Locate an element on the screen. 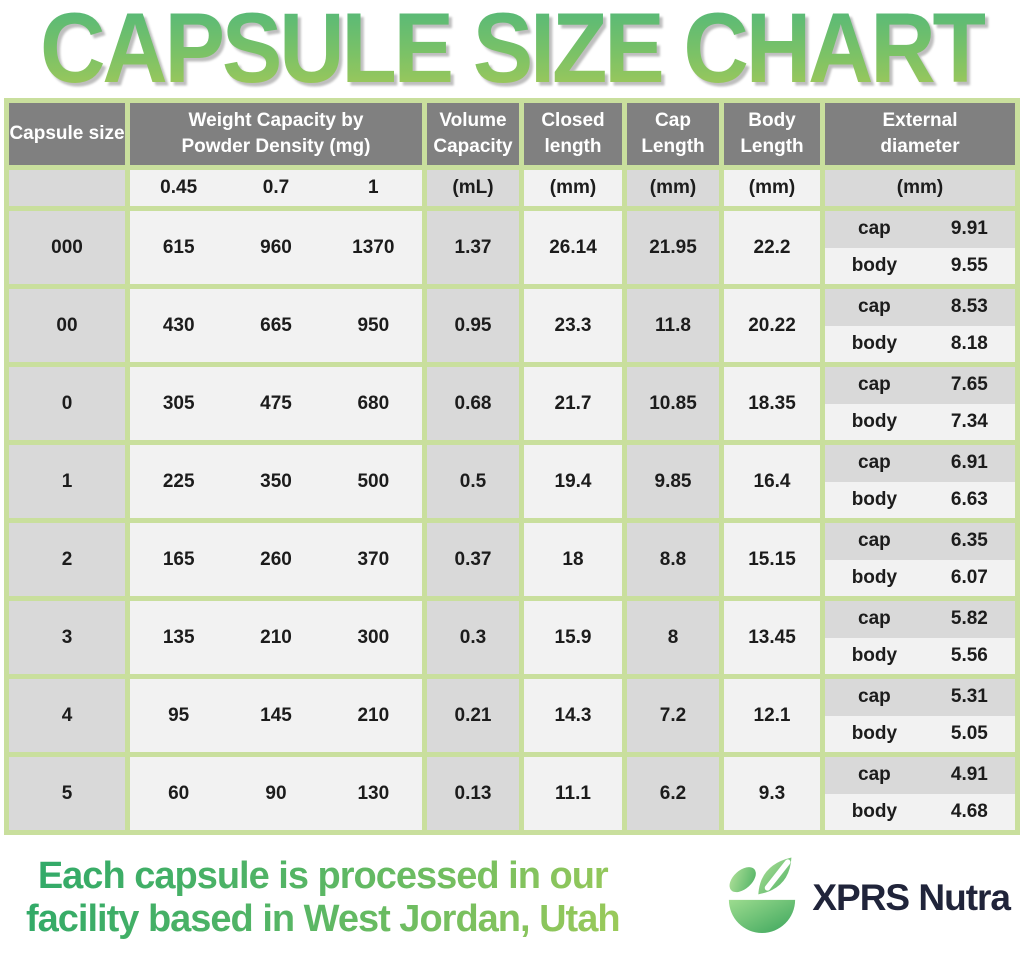  weight-07: 665 is located at coordinates (276, 325).